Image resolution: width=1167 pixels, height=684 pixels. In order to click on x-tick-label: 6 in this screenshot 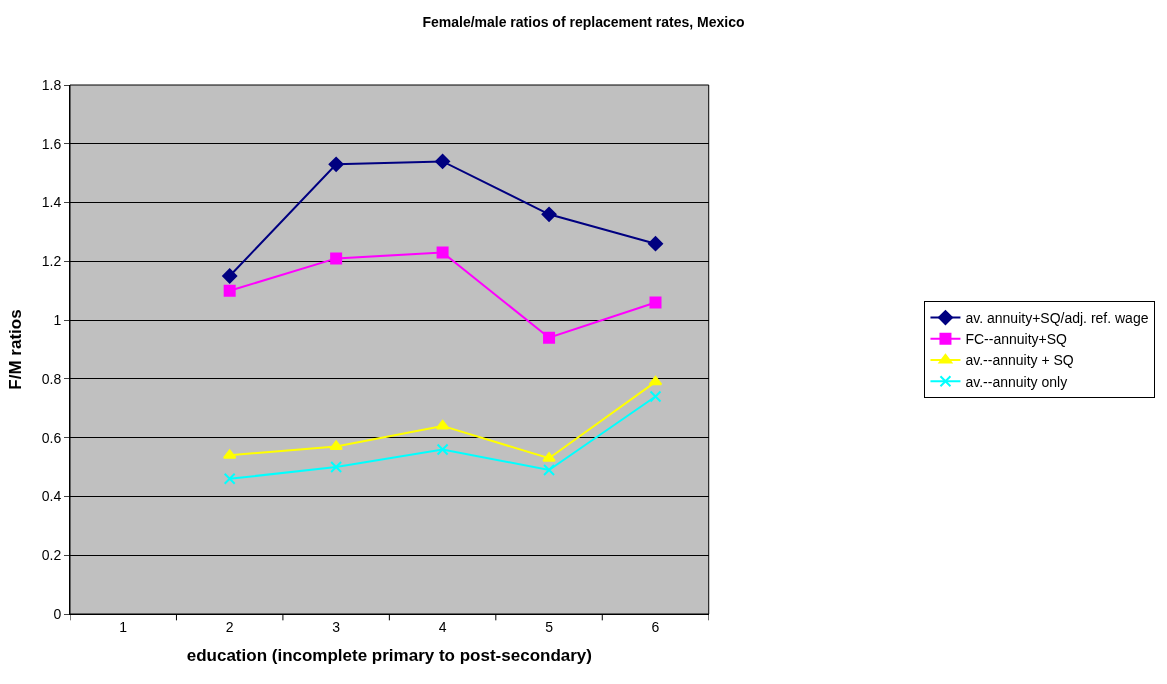, I will do `click(655, 626)`.